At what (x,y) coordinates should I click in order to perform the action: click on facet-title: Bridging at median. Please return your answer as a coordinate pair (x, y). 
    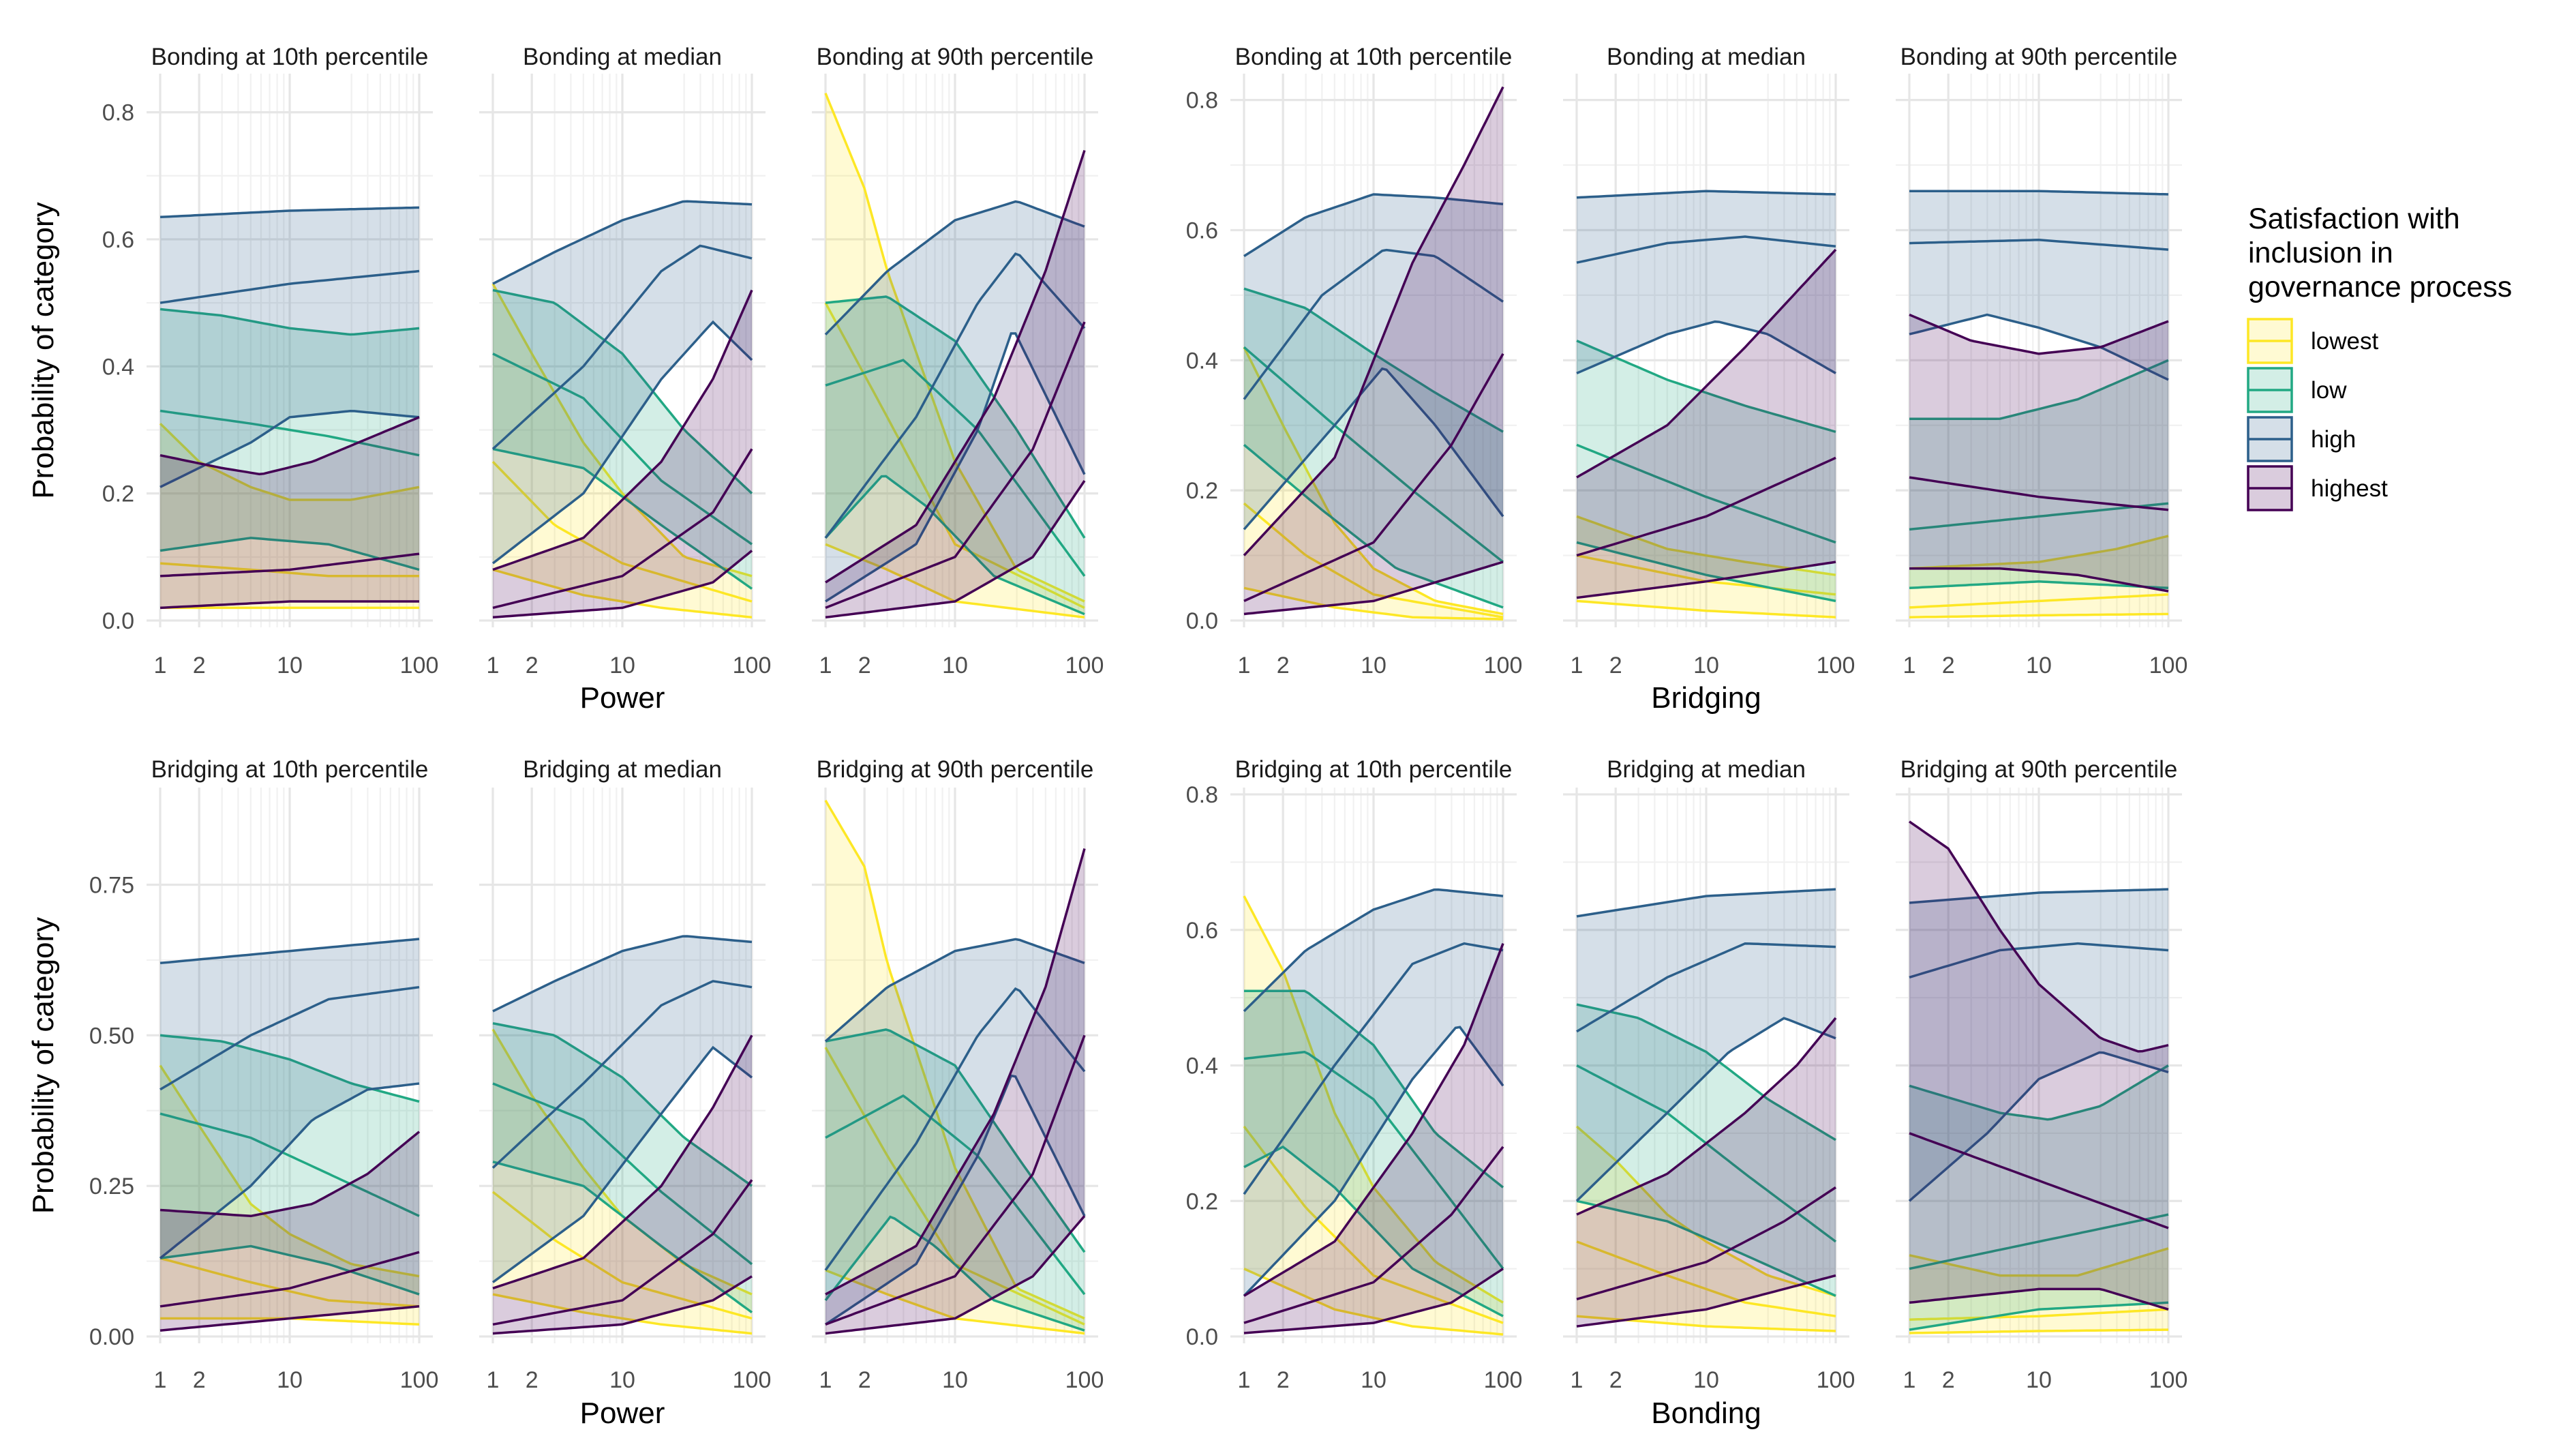
    Looking at the image, I should click on (622, 769).